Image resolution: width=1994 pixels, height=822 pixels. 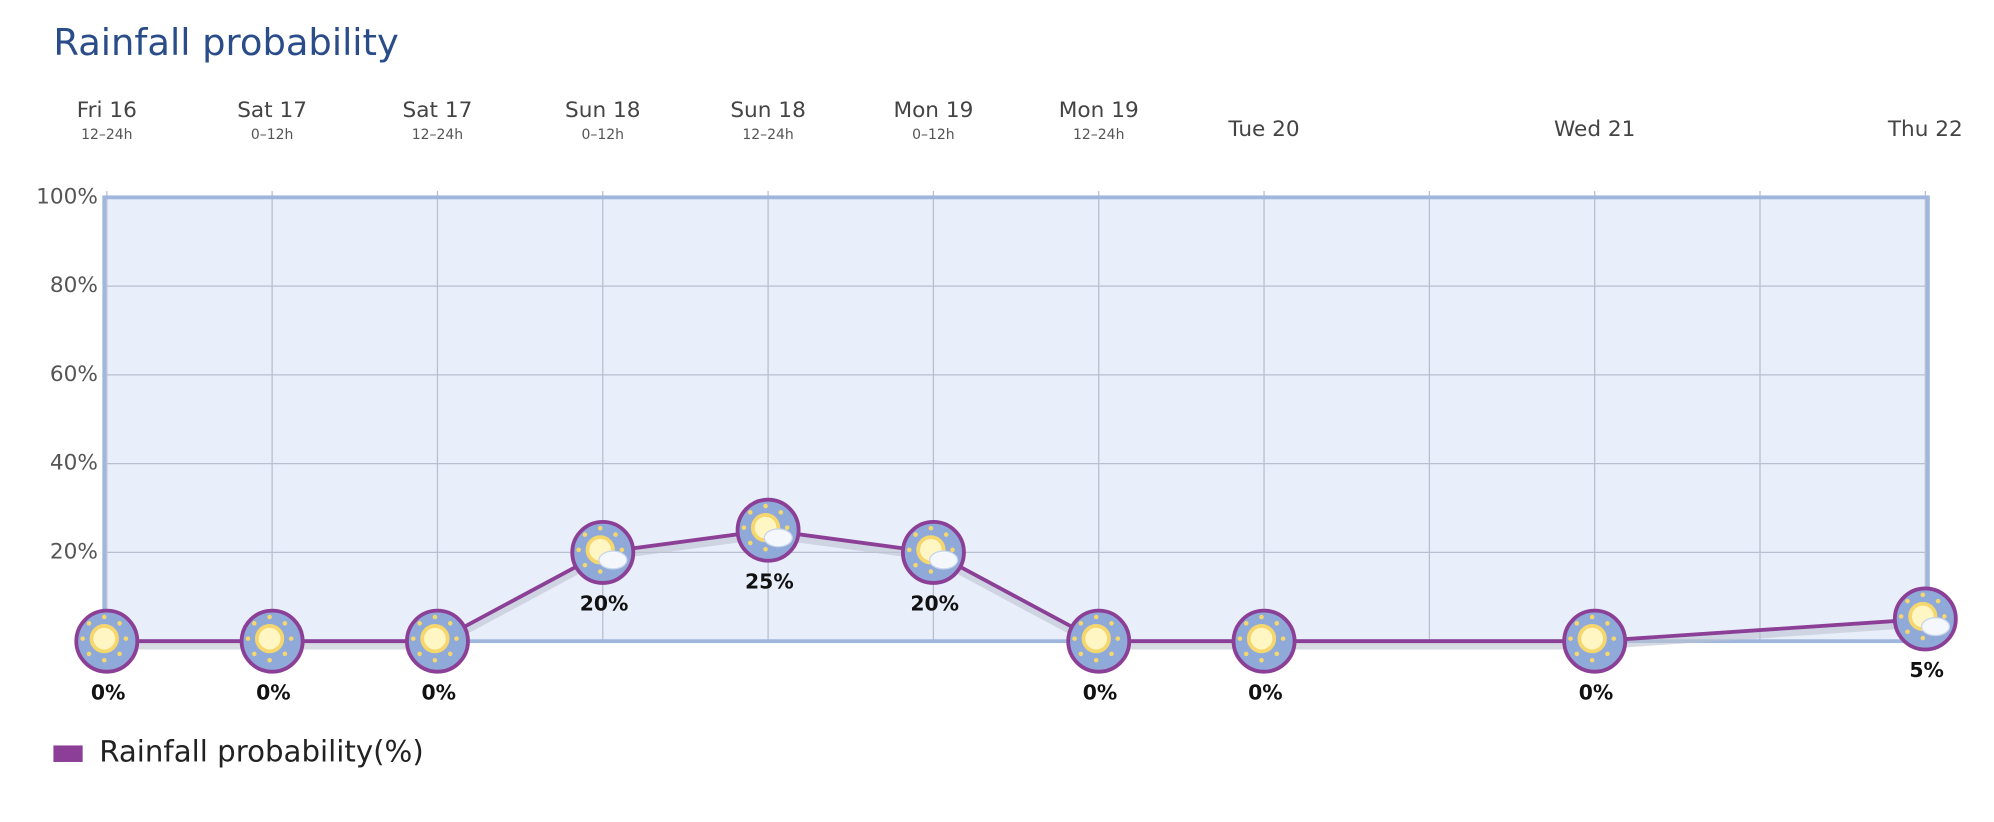 What do you see at coordinates (74, 551) in the screenshot?
I see `y-tick-label: 20%` at bounding box center [74, 551].